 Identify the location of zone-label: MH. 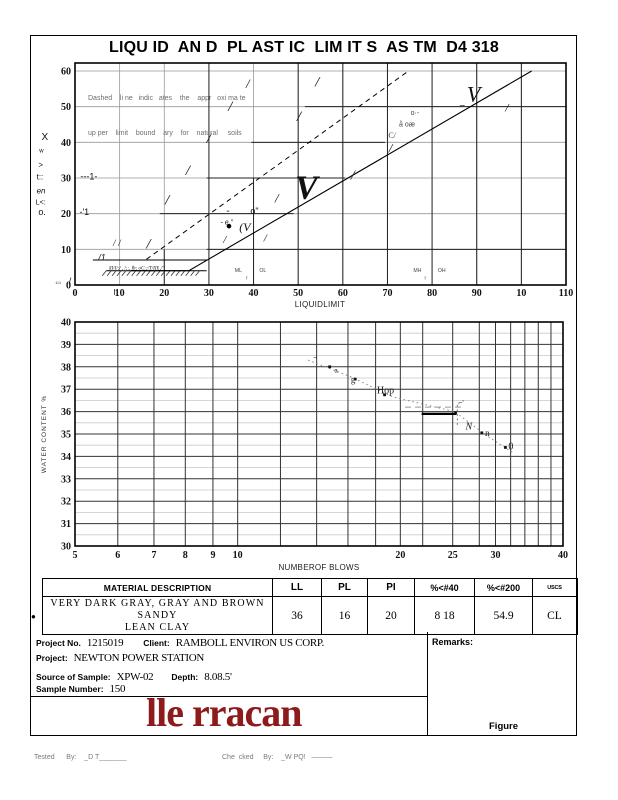
(417, 271).